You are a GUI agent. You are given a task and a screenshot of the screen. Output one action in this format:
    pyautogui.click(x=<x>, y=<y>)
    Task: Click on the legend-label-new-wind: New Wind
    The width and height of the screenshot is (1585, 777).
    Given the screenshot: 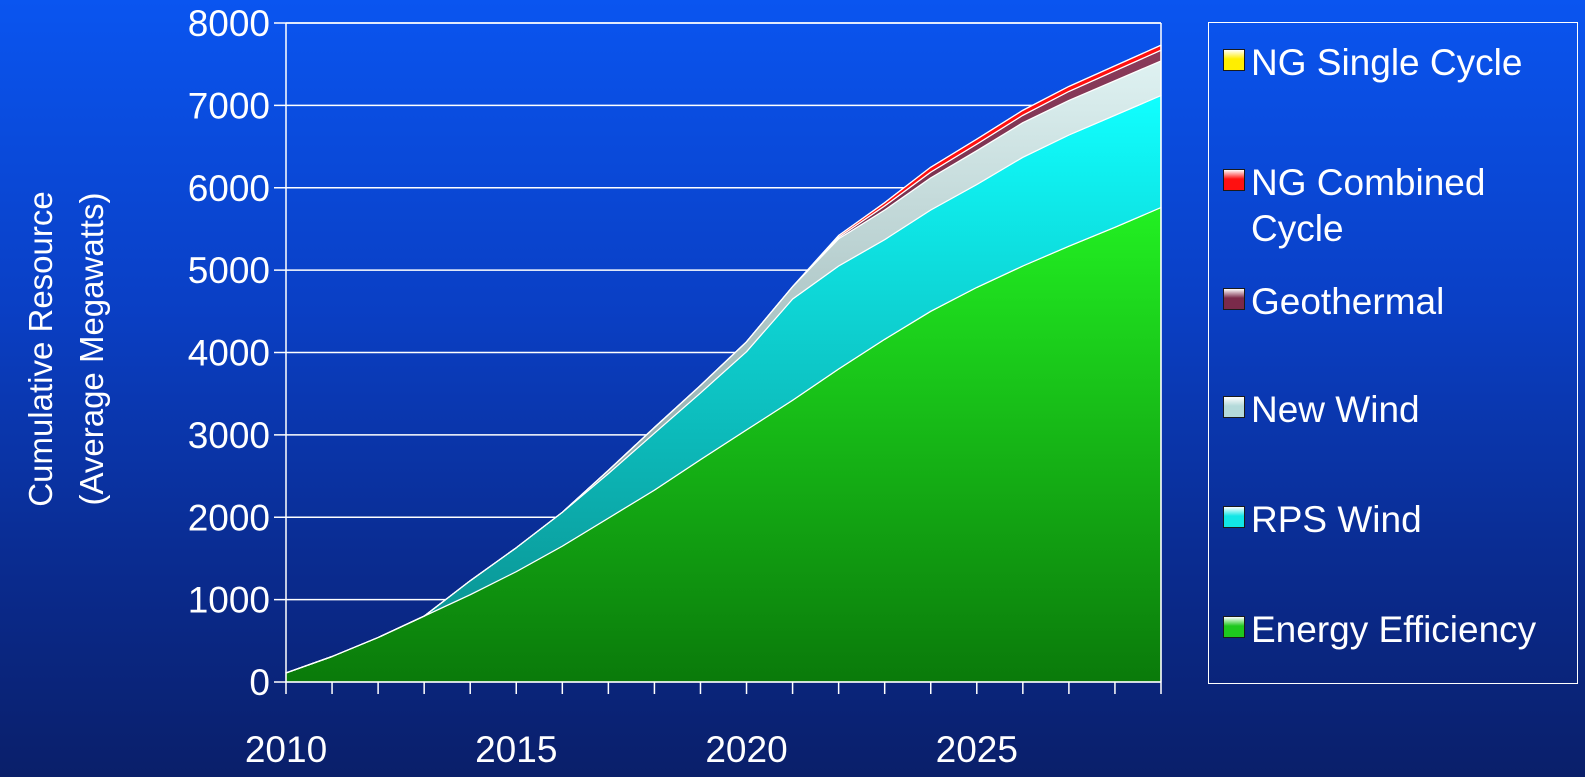 What is the action you would take?
    pyautogui.click(x=1335, y=409)
    